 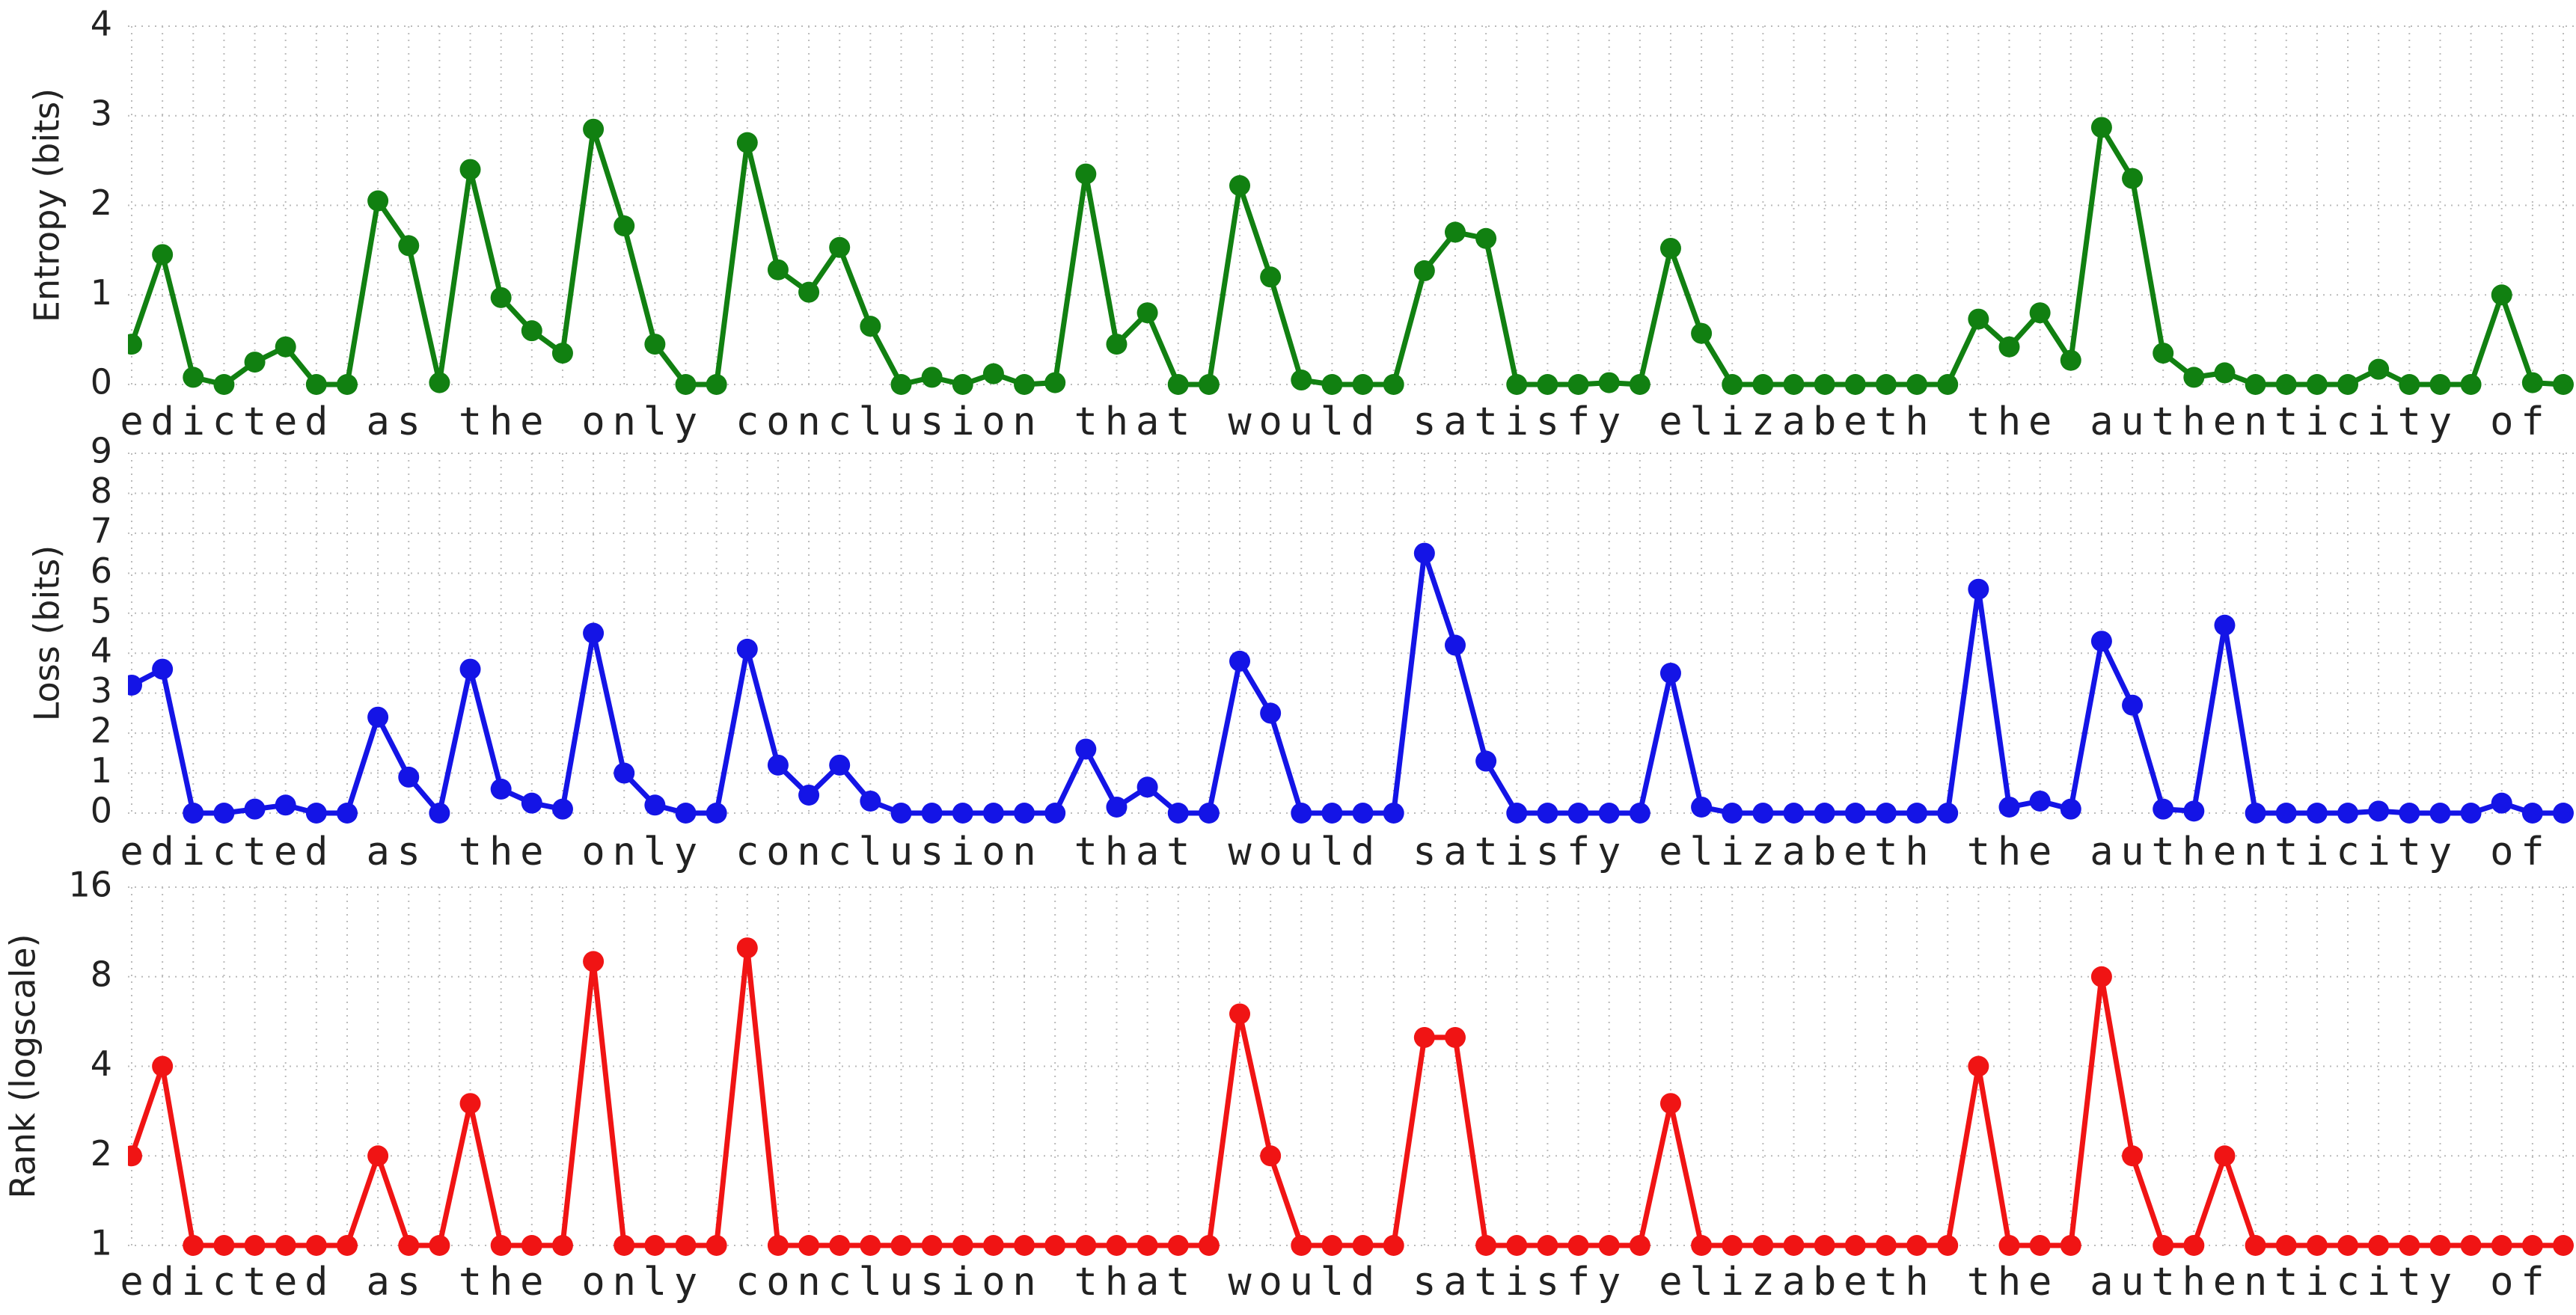 I want to click on x-tick-label: y, so click(x=2440, y=422).